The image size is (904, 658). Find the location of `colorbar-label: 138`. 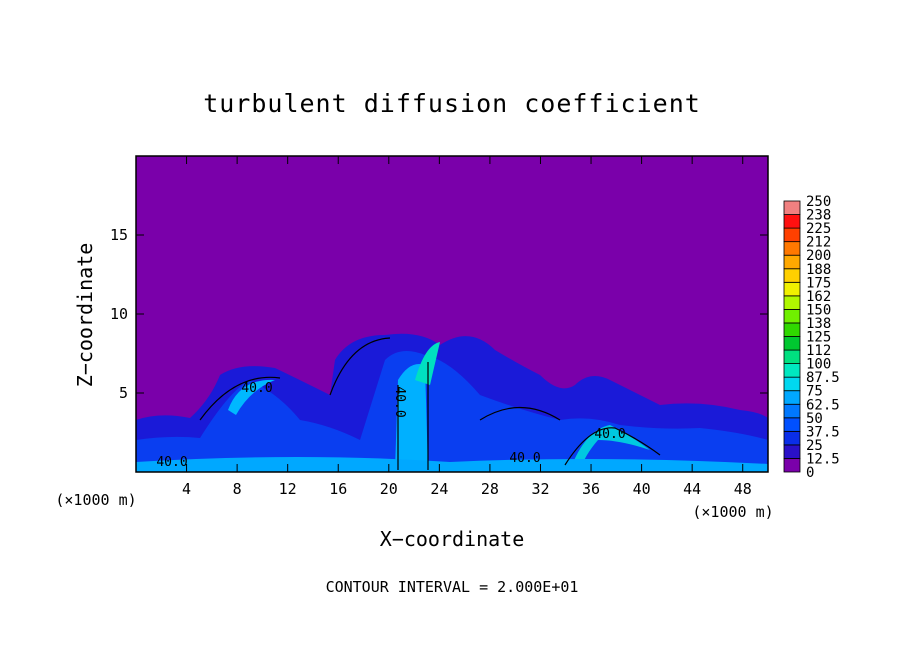

colorbar-label: 138 is located at coordinates (818, 324).